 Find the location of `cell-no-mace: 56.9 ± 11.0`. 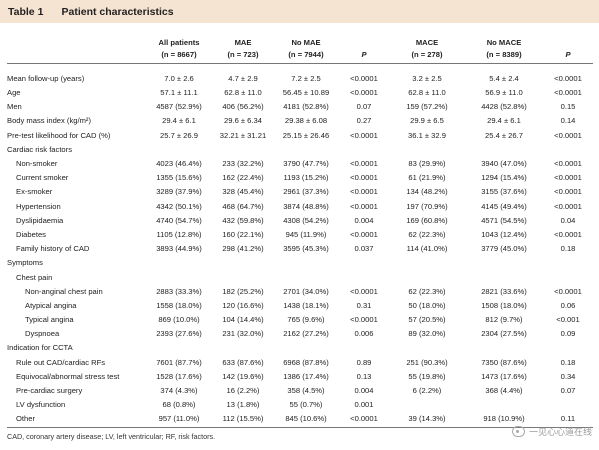

cell-no-mace: 56.9 ± 11.0 is located at coordinates (504, 93).